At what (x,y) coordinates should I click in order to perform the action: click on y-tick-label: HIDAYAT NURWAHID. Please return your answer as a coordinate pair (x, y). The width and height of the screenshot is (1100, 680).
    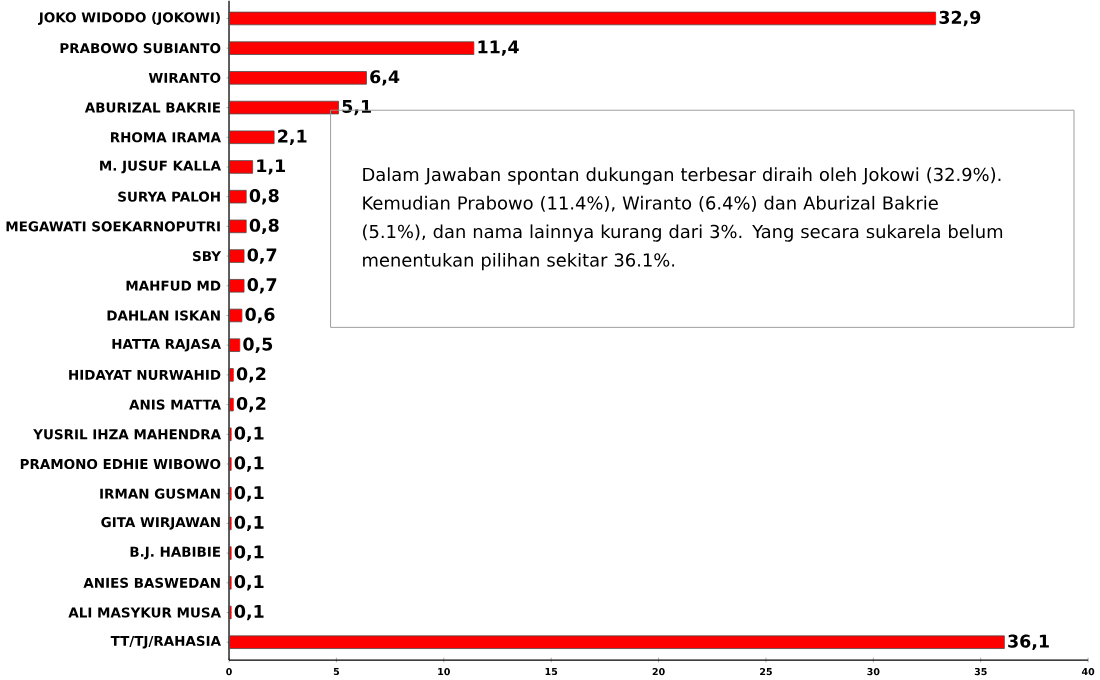
    Looking at the image, I should click on (145, 374).